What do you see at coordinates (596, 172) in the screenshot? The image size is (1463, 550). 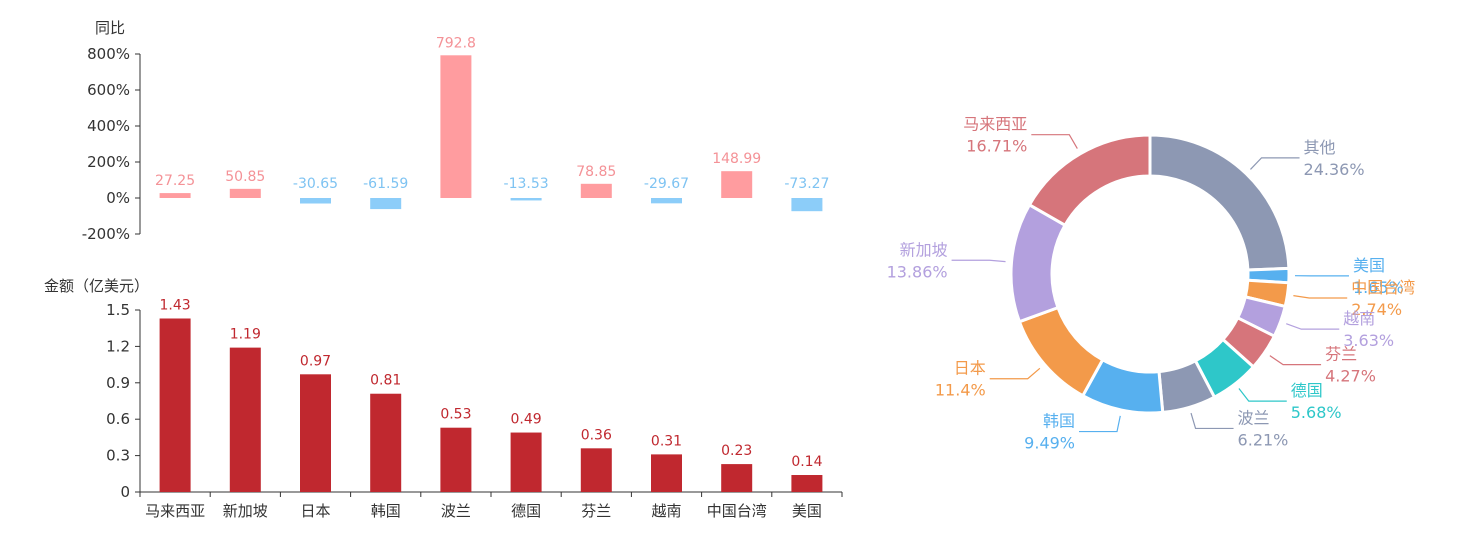 I see `yoy-value-label: 78.85` at bounding box center [596, 172].